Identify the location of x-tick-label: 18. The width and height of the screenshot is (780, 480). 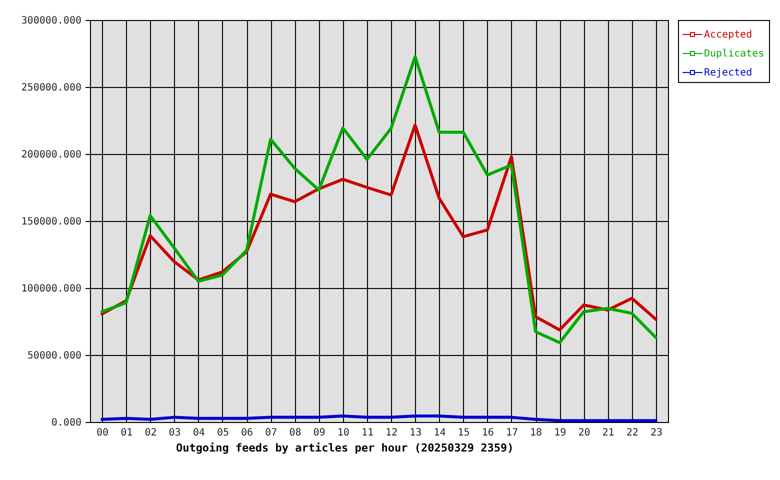
(536, 433).